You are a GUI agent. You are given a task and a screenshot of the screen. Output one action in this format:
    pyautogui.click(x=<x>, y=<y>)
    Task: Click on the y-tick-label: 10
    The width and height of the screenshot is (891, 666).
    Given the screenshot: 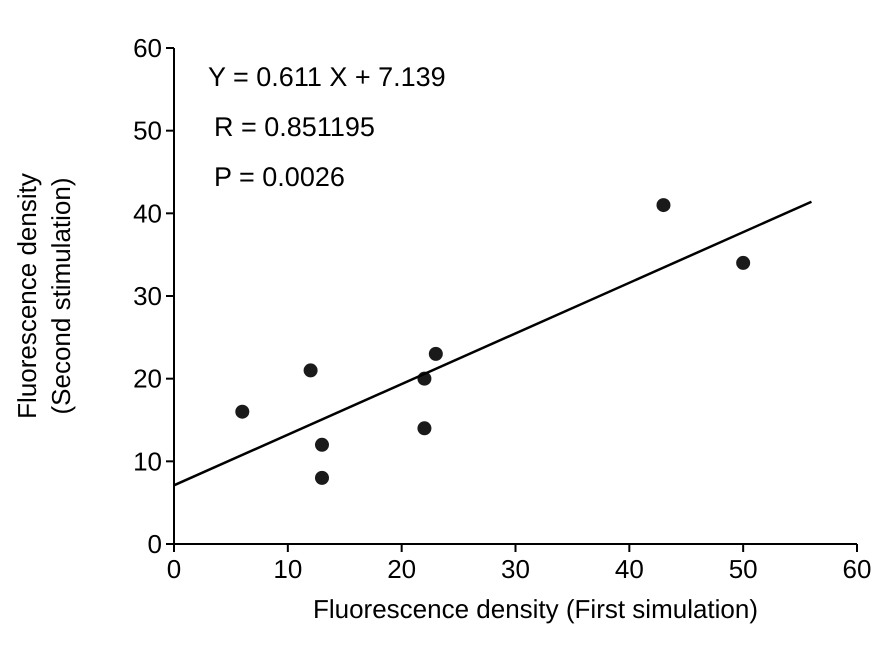 What is the action you would take?
    pyautogui.click(x=147, y=461)
    